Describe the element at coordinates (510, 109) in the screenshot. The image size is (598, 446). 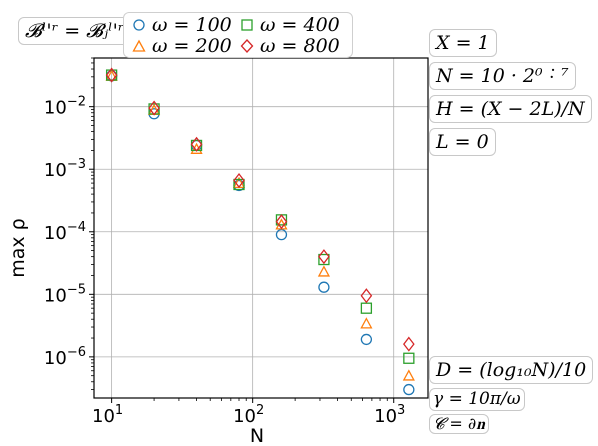
I see `annotation-h: H = (X − 2L)/N` at that location.